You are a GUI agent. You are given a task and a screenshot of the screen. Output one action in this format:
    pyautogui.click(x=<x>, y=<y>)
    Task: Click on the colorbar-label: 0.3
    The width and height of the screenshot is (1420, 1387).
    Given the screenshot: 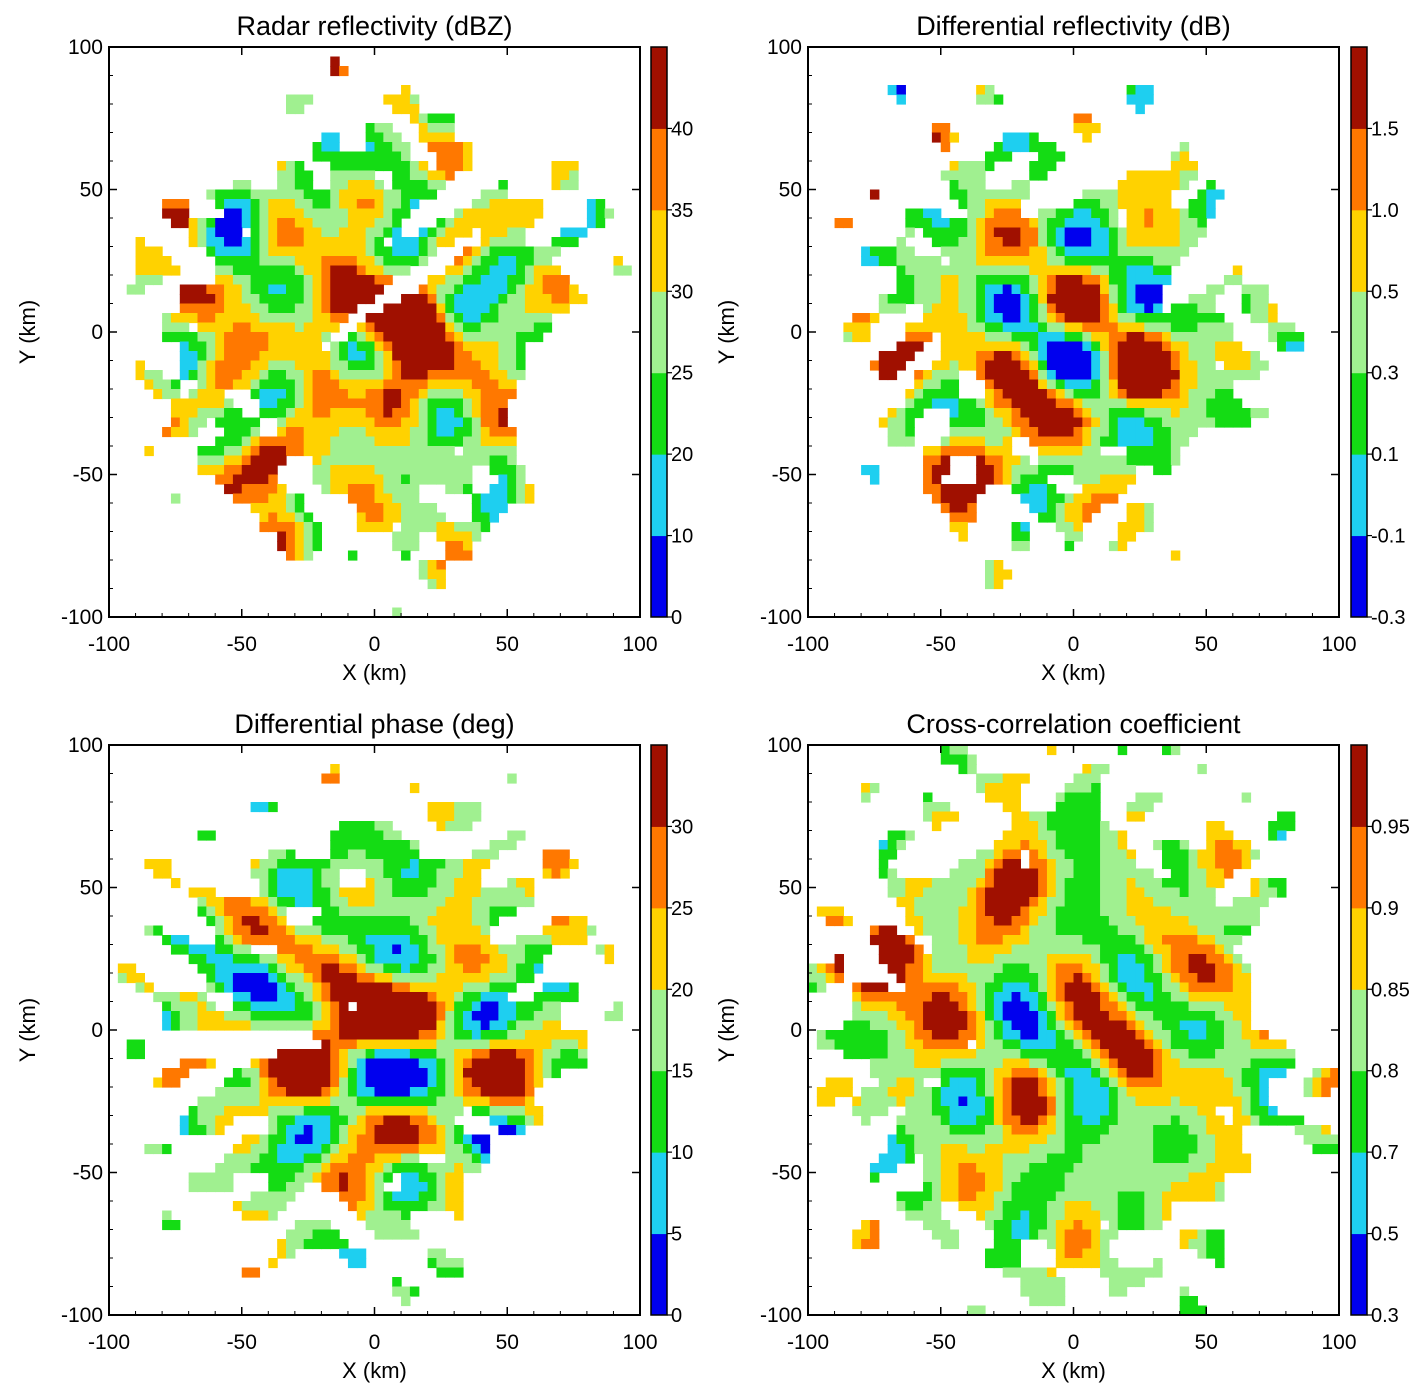 What is the action you would take?
    pyautogui.click(x=1385, y=374)
    